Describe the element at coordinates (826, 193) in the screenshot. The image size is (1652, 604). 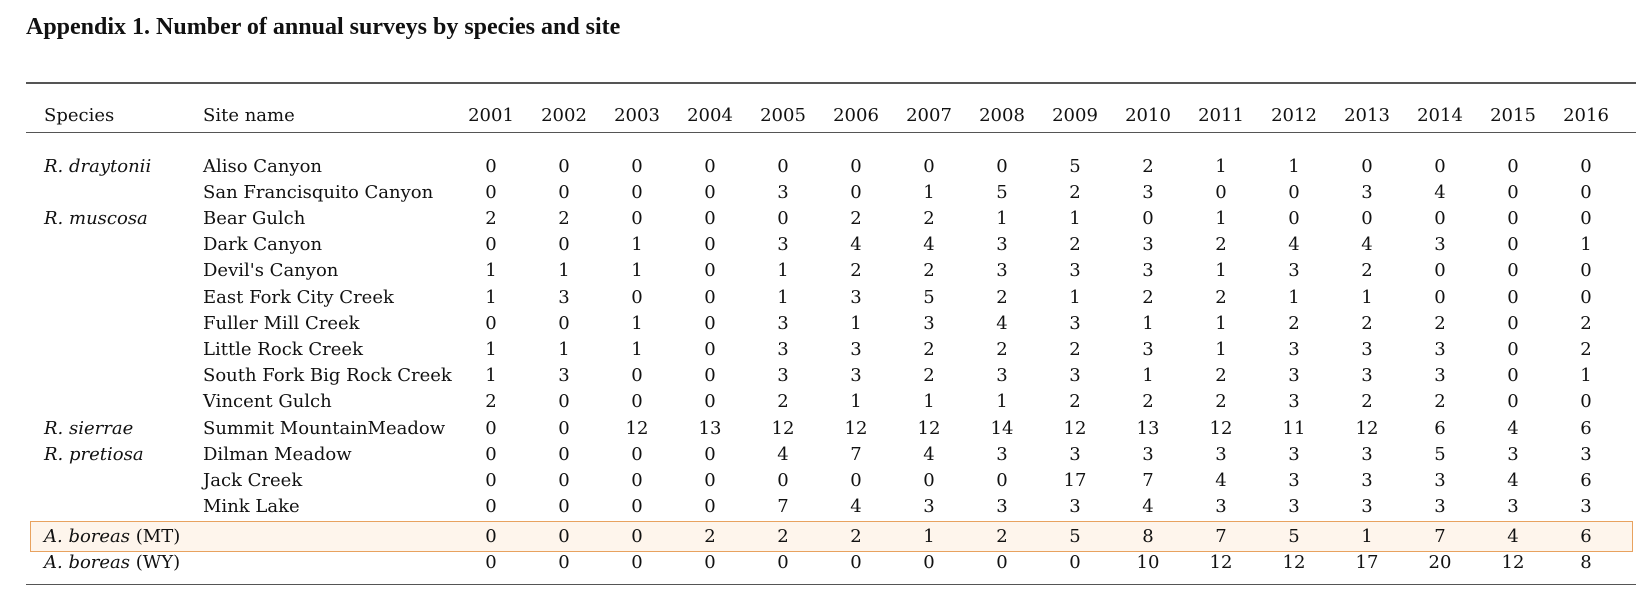
I see `table-row: San Francisquito Canyon 0 0 0 0 3 0 1 5 2 3 0 0 3 4 0 0` at that location.